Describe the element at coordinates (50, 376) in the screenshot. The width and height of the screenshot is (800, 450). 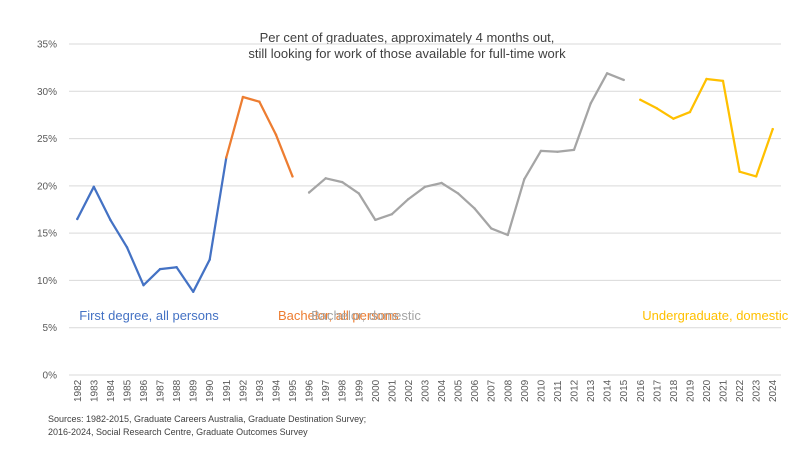
I see `y-tick-label: 0%` at that location.